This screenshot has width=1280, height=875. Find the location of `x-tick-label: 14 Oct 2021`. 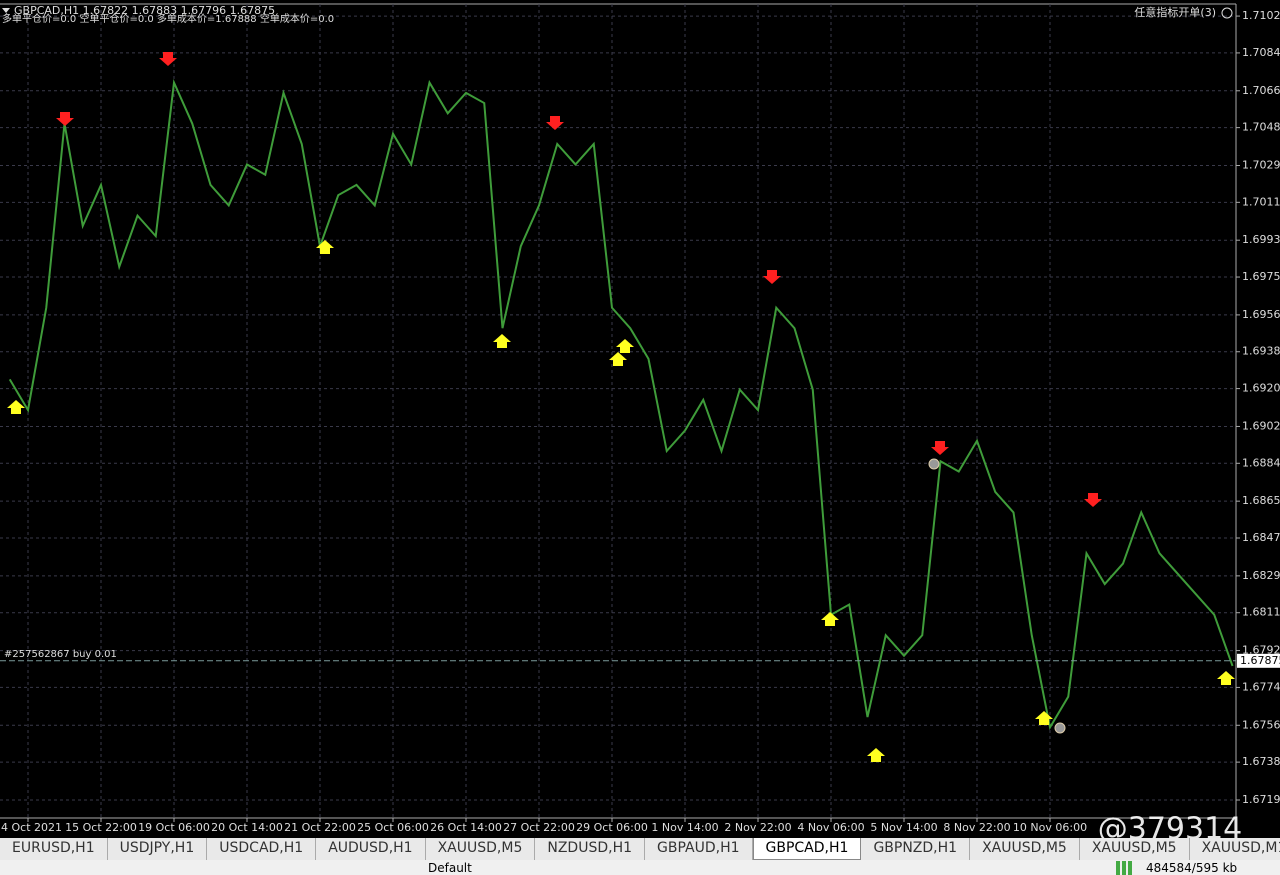

x-tick-label: 14 Oct 2021 is located at coordinates (31, 827).